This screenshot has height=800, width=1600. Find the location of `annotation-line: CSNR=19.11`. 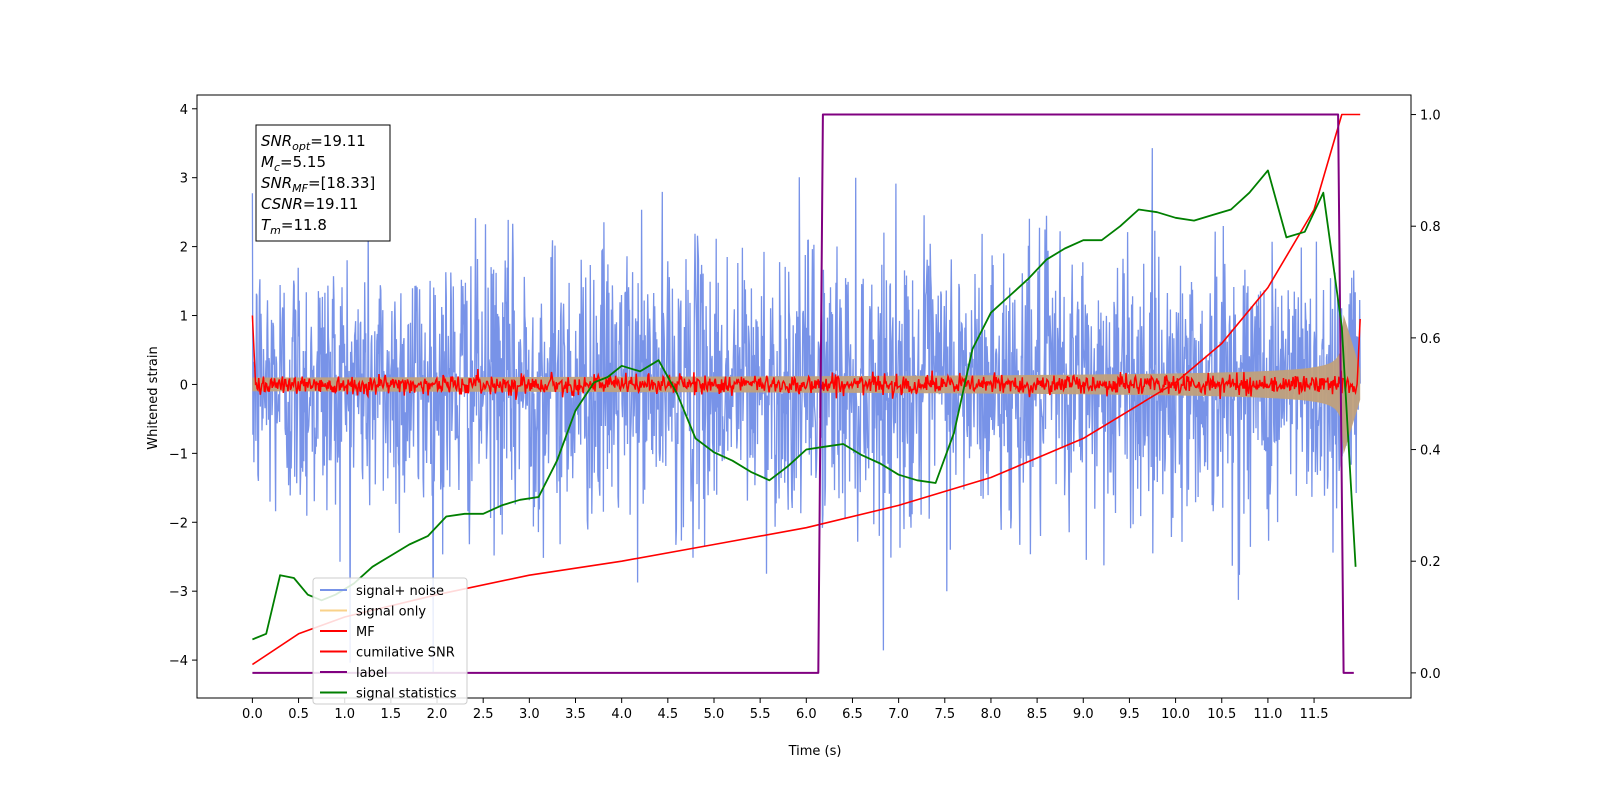

annotation-line: CSNR=19.11 is located at coordinates (309, 204).